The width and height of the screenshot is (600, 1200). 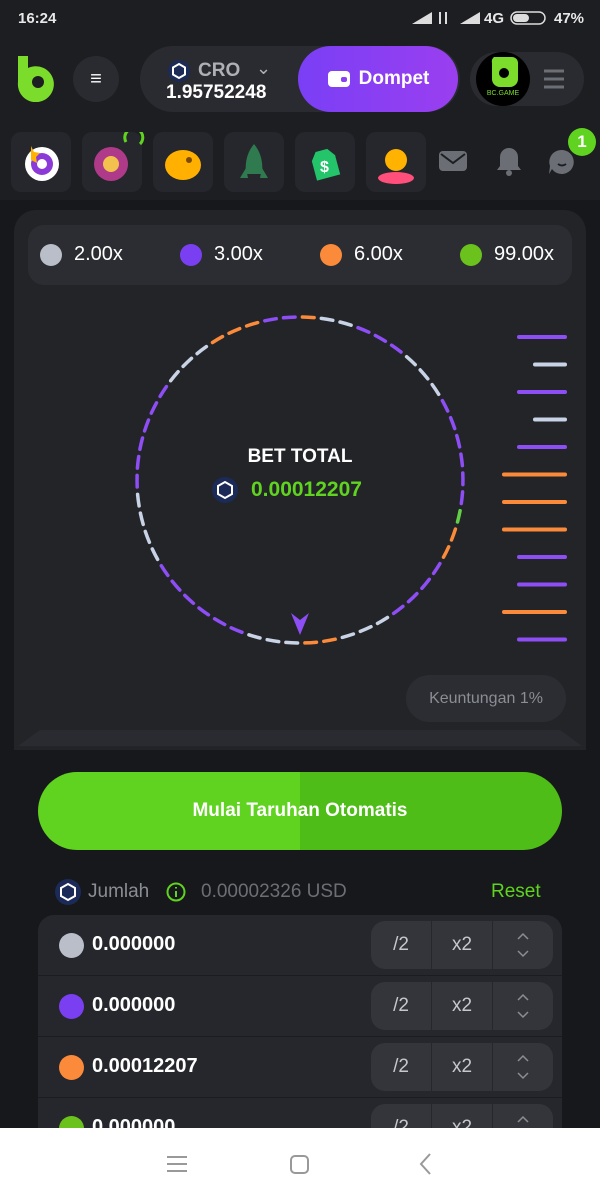 What do you see at coordinates (378, 254) in the screenshot?
I see `multiplier-label: 6.00x` at bounding box center [378, 254].